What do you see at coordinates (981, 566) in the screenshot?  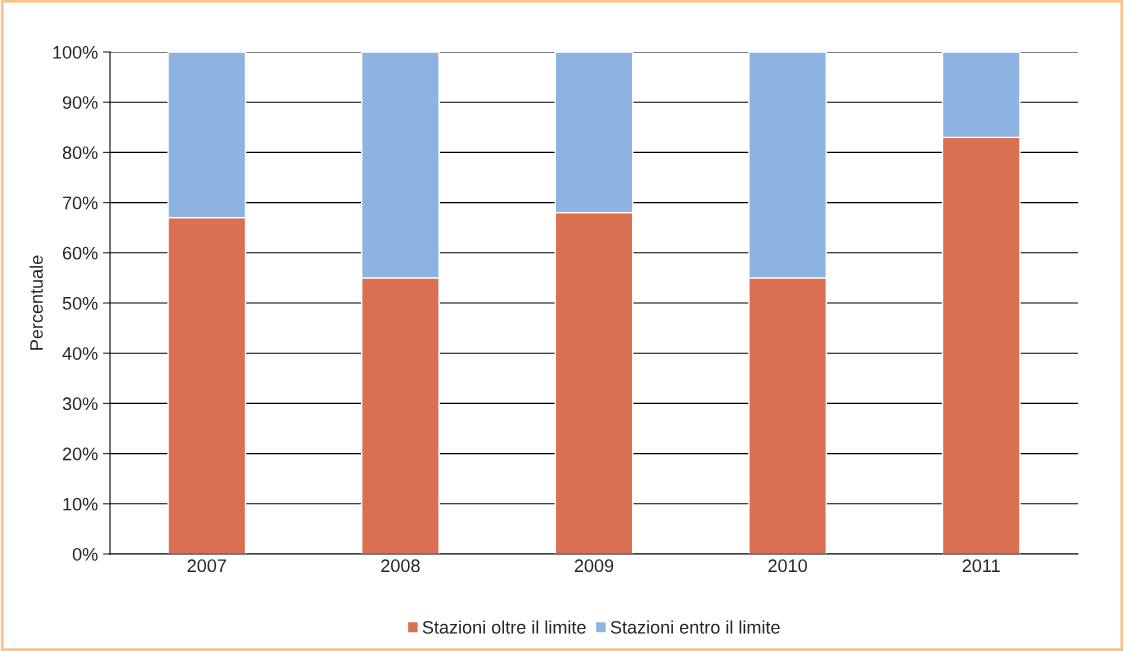 I see `x-tick-label: 2011` at bounding box center [981, 566].